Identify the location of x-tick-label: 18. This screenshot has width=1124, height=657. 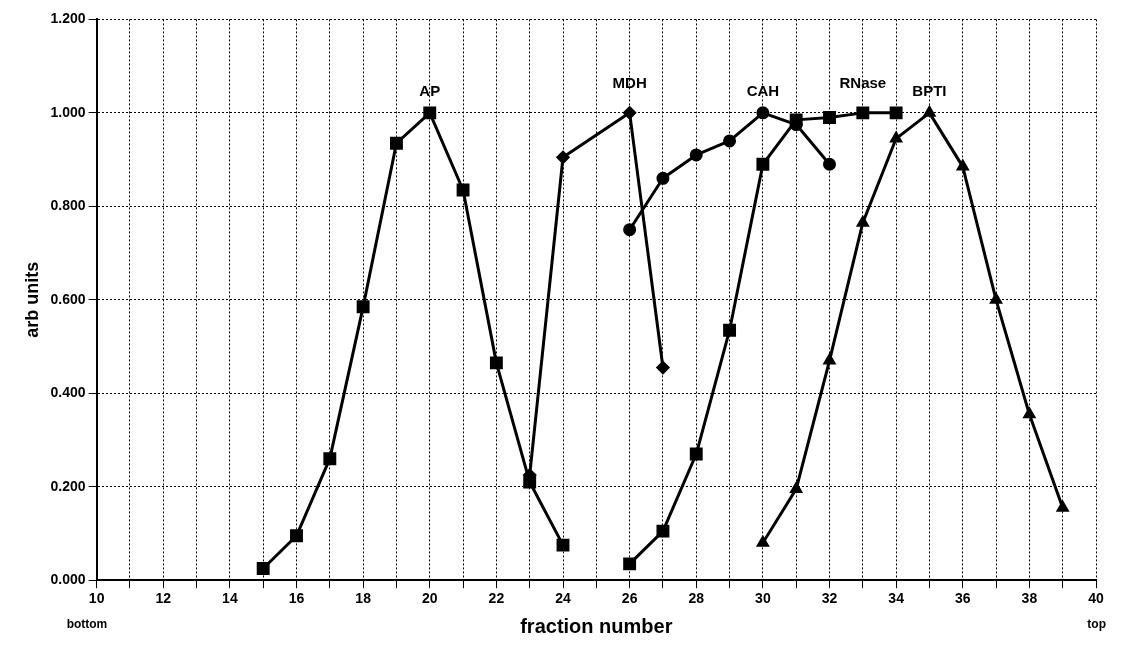
(363, 598).